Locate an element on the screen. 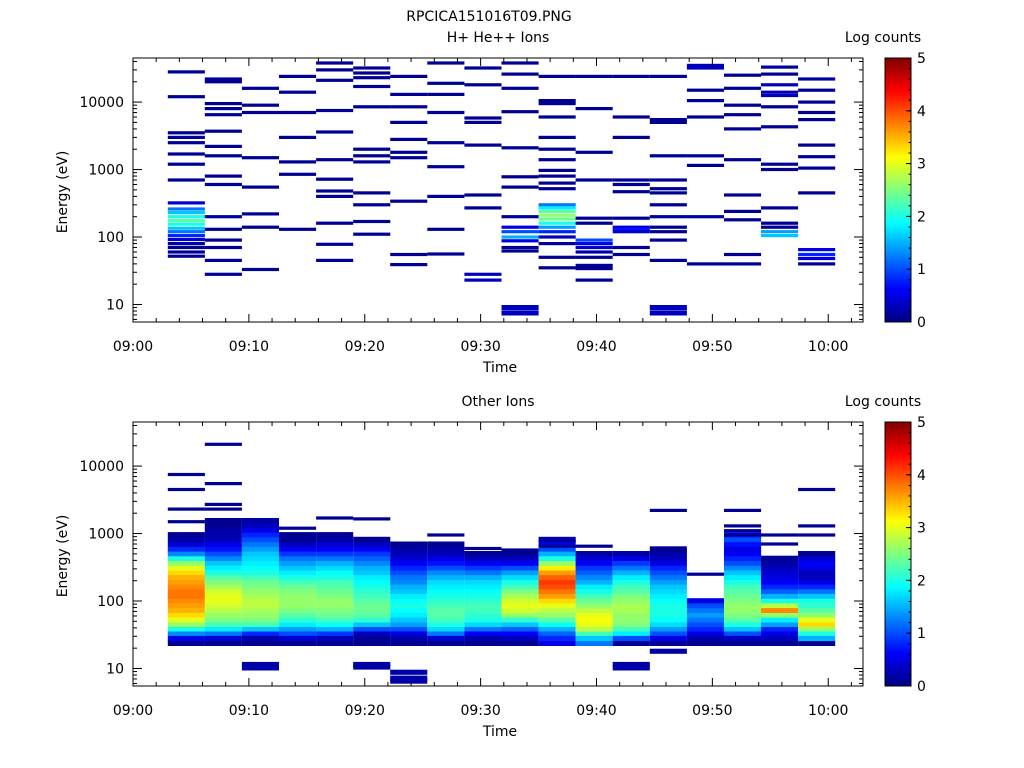  x-tick-label: 09:00 is located at coordinates (133, 347).